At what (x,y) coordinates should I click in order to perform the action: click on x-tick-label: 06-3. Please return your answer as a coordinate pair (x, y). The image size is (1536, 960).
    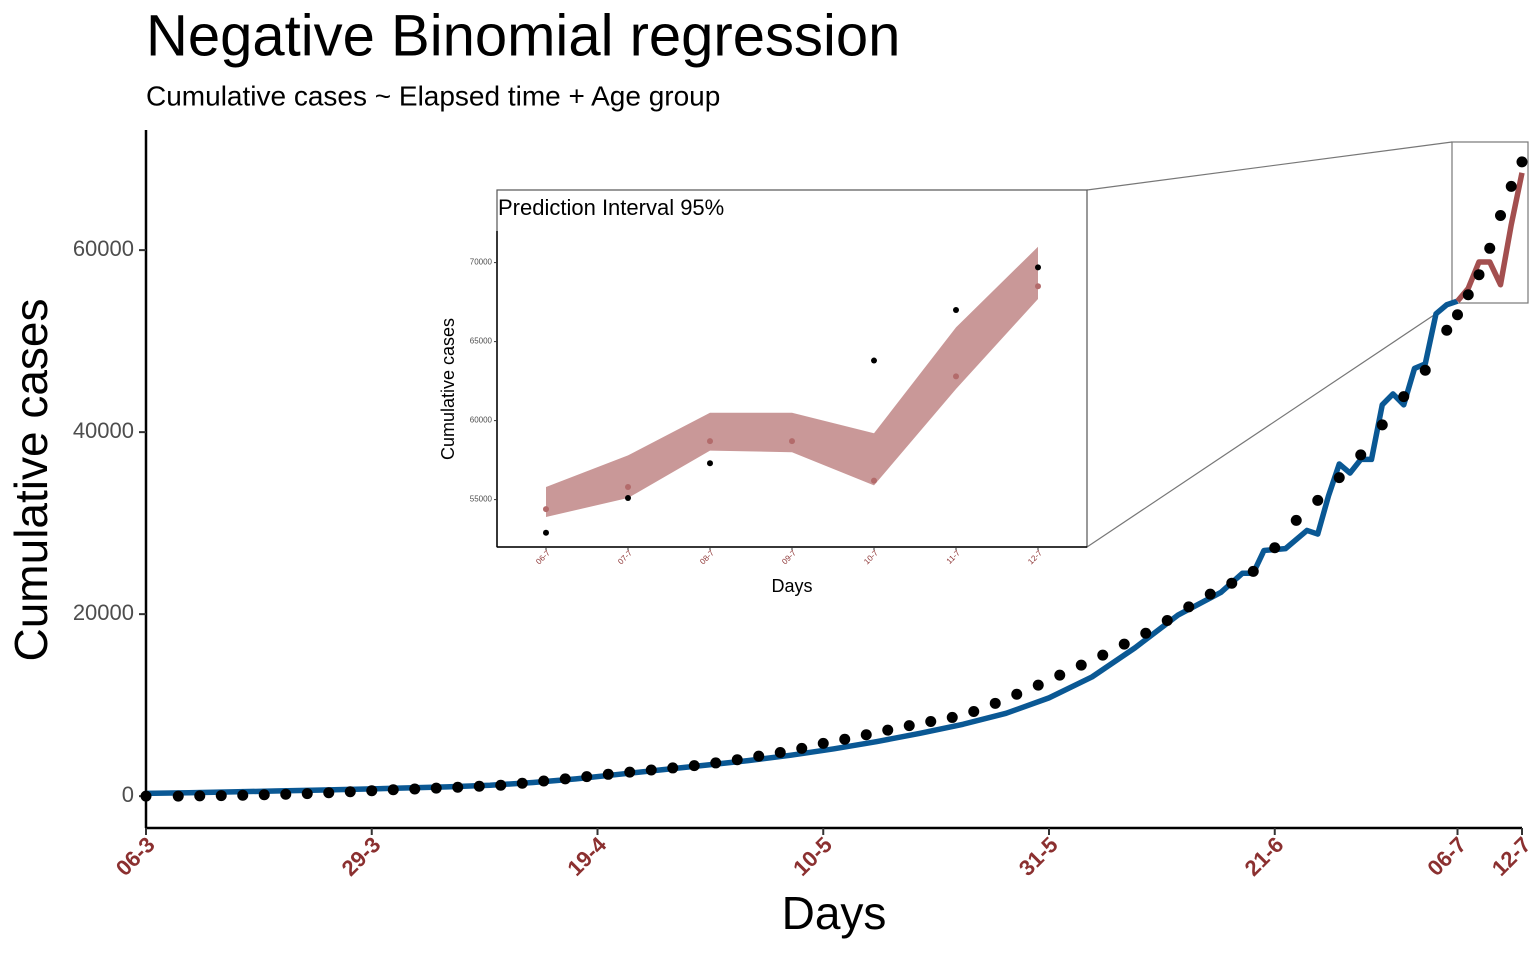
    Looking at the image, I should click on (135, 856).